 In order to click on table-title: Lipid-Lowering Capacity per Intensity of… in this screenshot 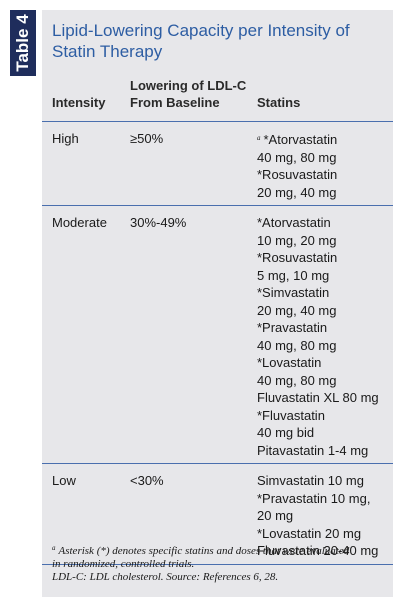, I will do `click(201, 41)`.